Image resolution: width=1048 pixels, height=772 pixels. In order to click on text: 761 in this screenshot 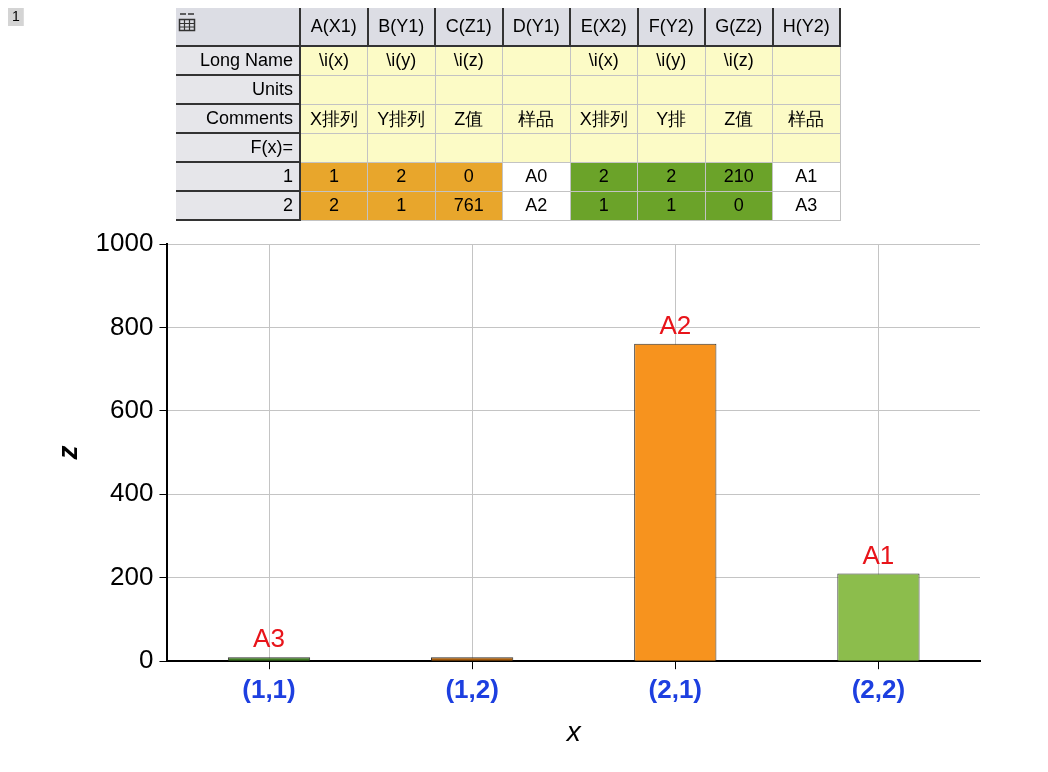, I will do `click(468, 205)`.